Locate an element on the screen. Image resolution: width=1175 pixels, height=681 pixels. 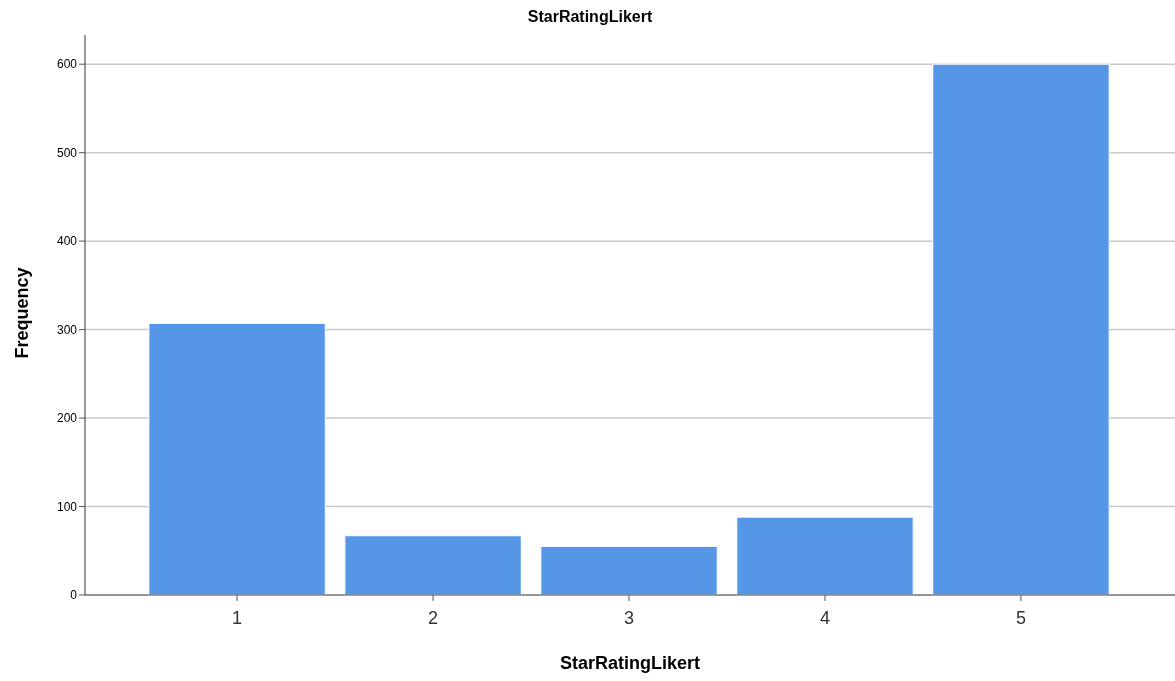
x-tick-label: 1 is located at coordinates (237, 618).